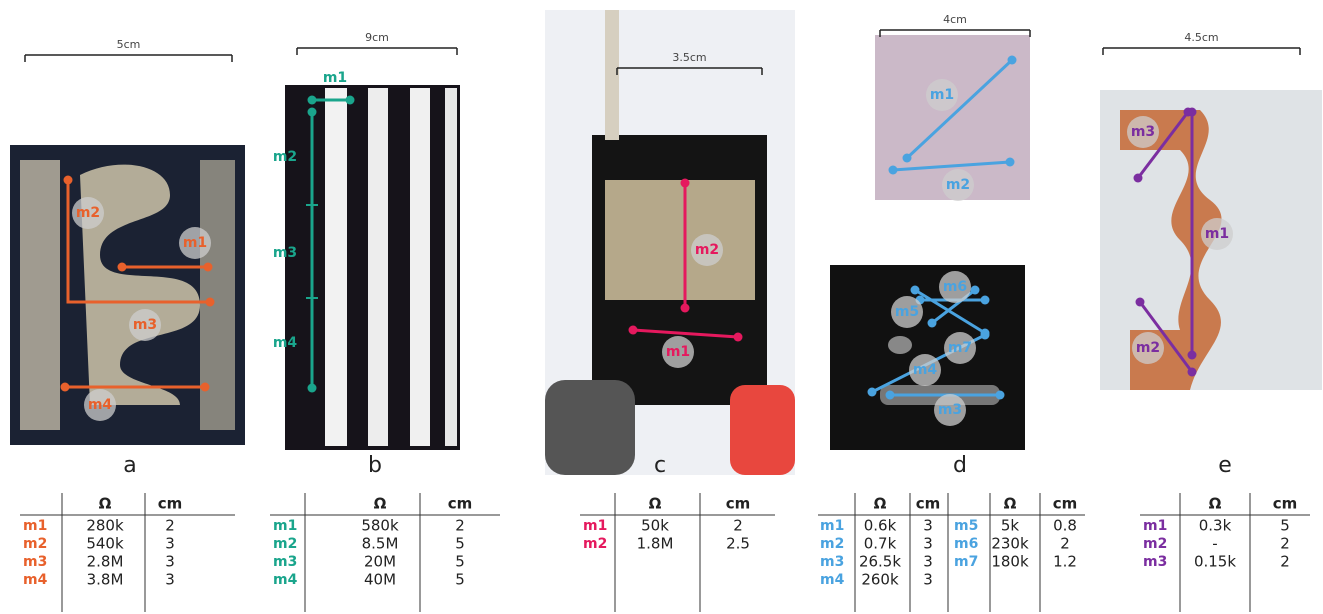  Describe the element at coordinates (655, 544) in the screenshot. I see `table-cell: 1.8M` at that location.